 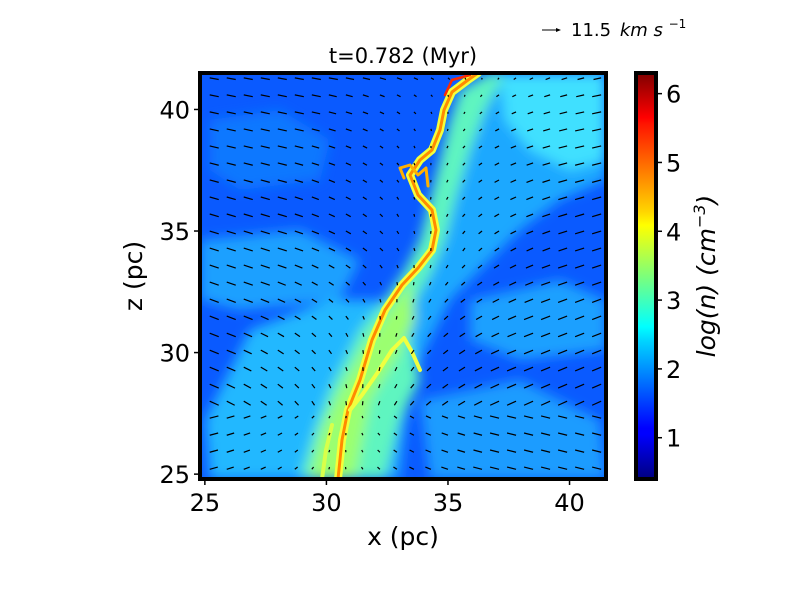 What do you see at coordinates (133, 276) in the screenshot?
I see `y-axis-label: z (pc)` at bounding box center [133, 276].